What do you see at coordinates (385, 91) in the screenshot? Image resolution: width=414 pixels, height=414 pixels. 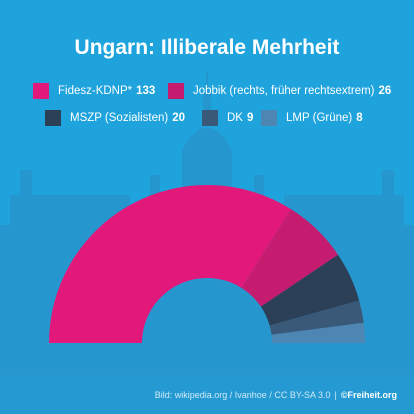 I see `legend-seats-jobbik: 26` at bounding box center [385, 91].